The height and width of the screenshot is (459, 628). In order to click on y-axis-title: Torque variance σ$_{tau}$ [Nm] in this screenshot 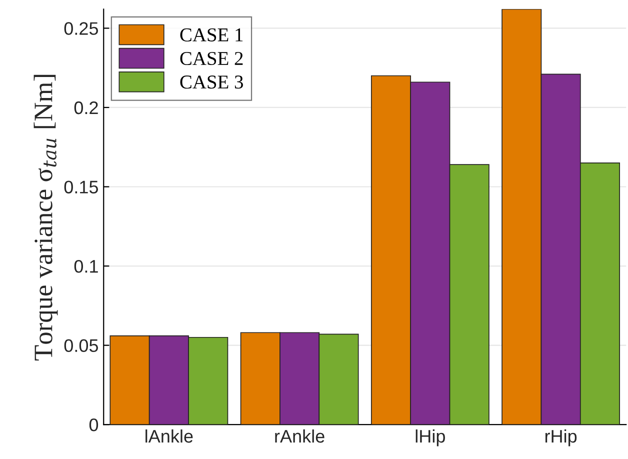, I will do `click(46, 217)`.